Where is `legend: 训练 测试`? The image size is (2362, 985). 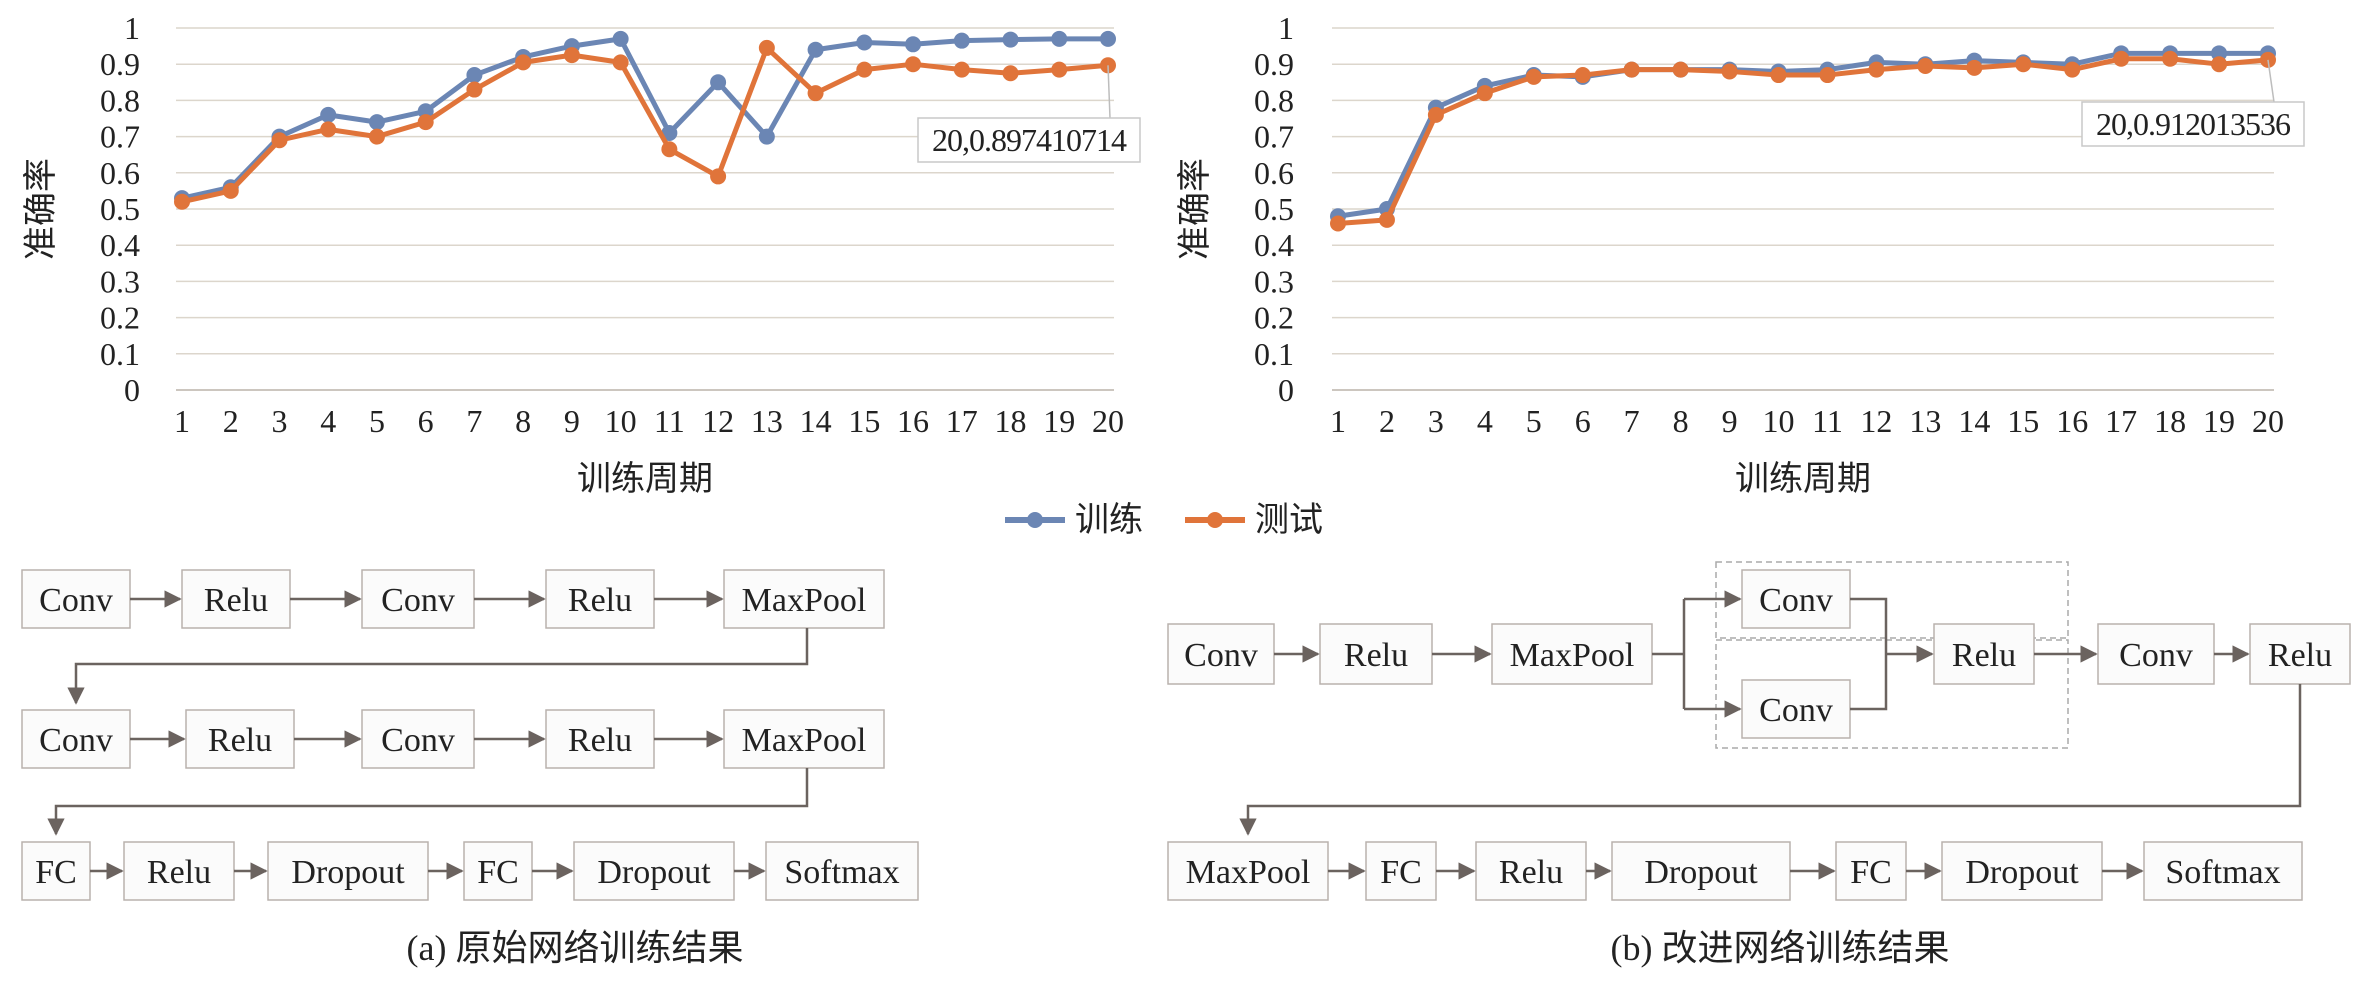 legend: 训练 测试 is located at coordinates (1164, 520).